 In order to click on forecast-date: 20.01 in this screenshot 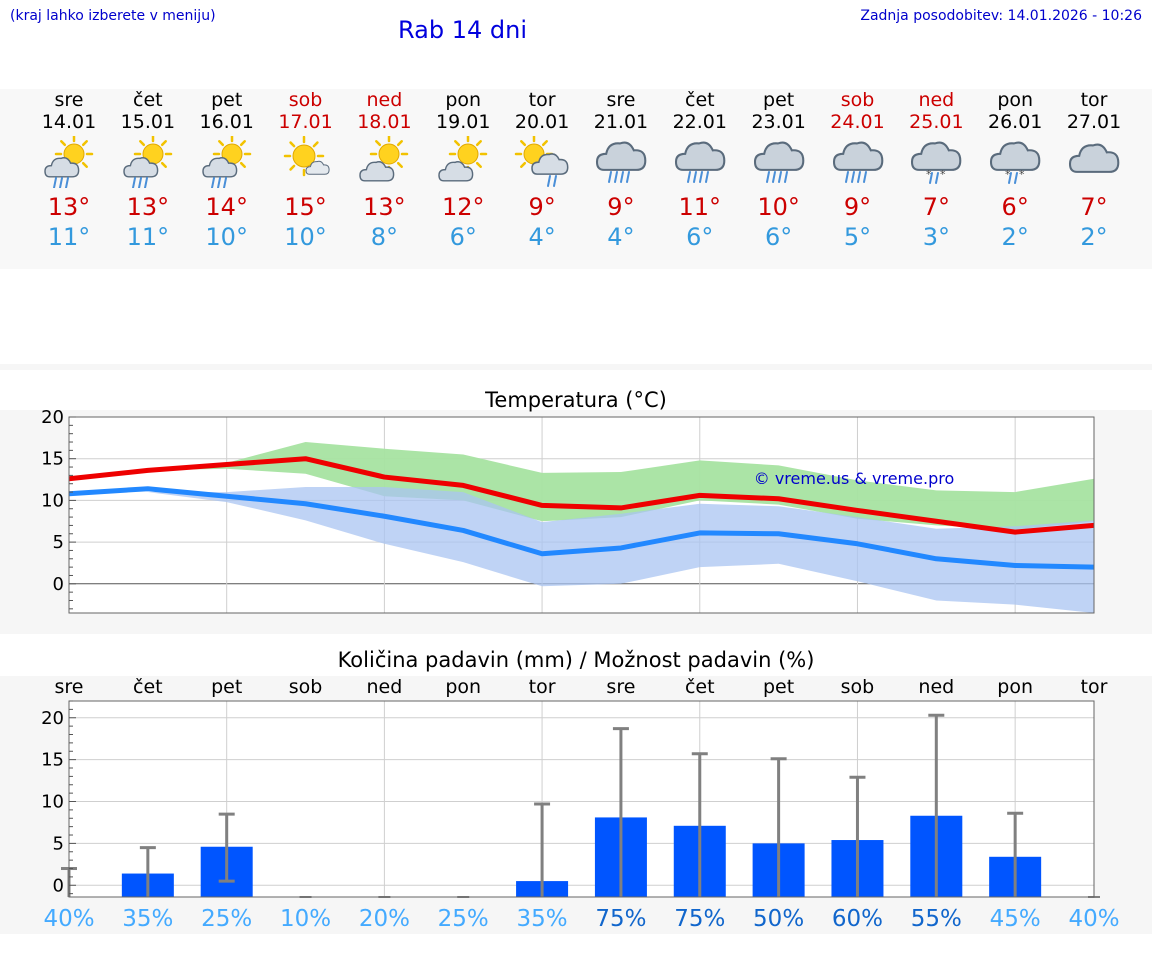, I will do `click(542, 122)`.